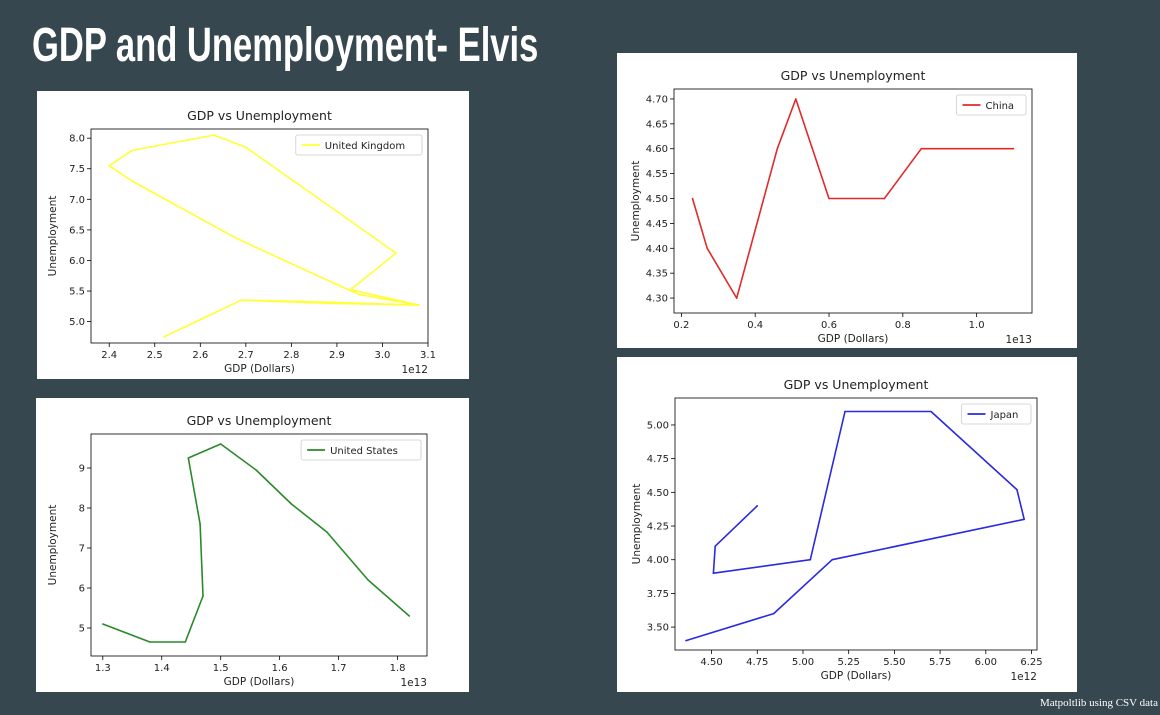 This screenshot has height=715, width=1160. Describe the element at coordinates (658, 560) in the screenshot. I see `y-tick-label: 4.00` at that location.